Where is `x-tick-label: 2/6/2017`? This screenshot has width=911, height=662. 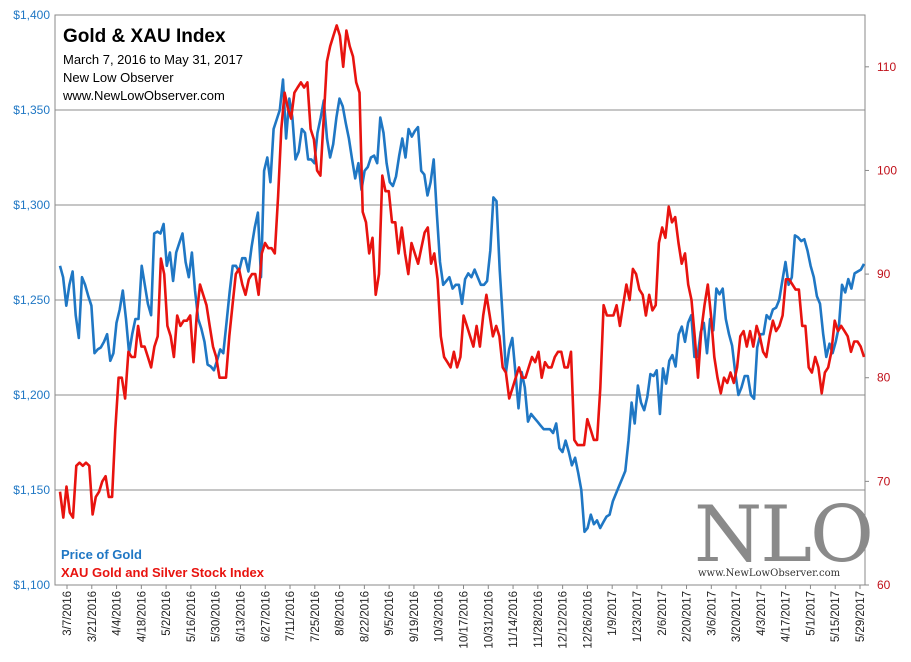
x-tick-label: 2/6/2017 is located at coordinates (663, 613).